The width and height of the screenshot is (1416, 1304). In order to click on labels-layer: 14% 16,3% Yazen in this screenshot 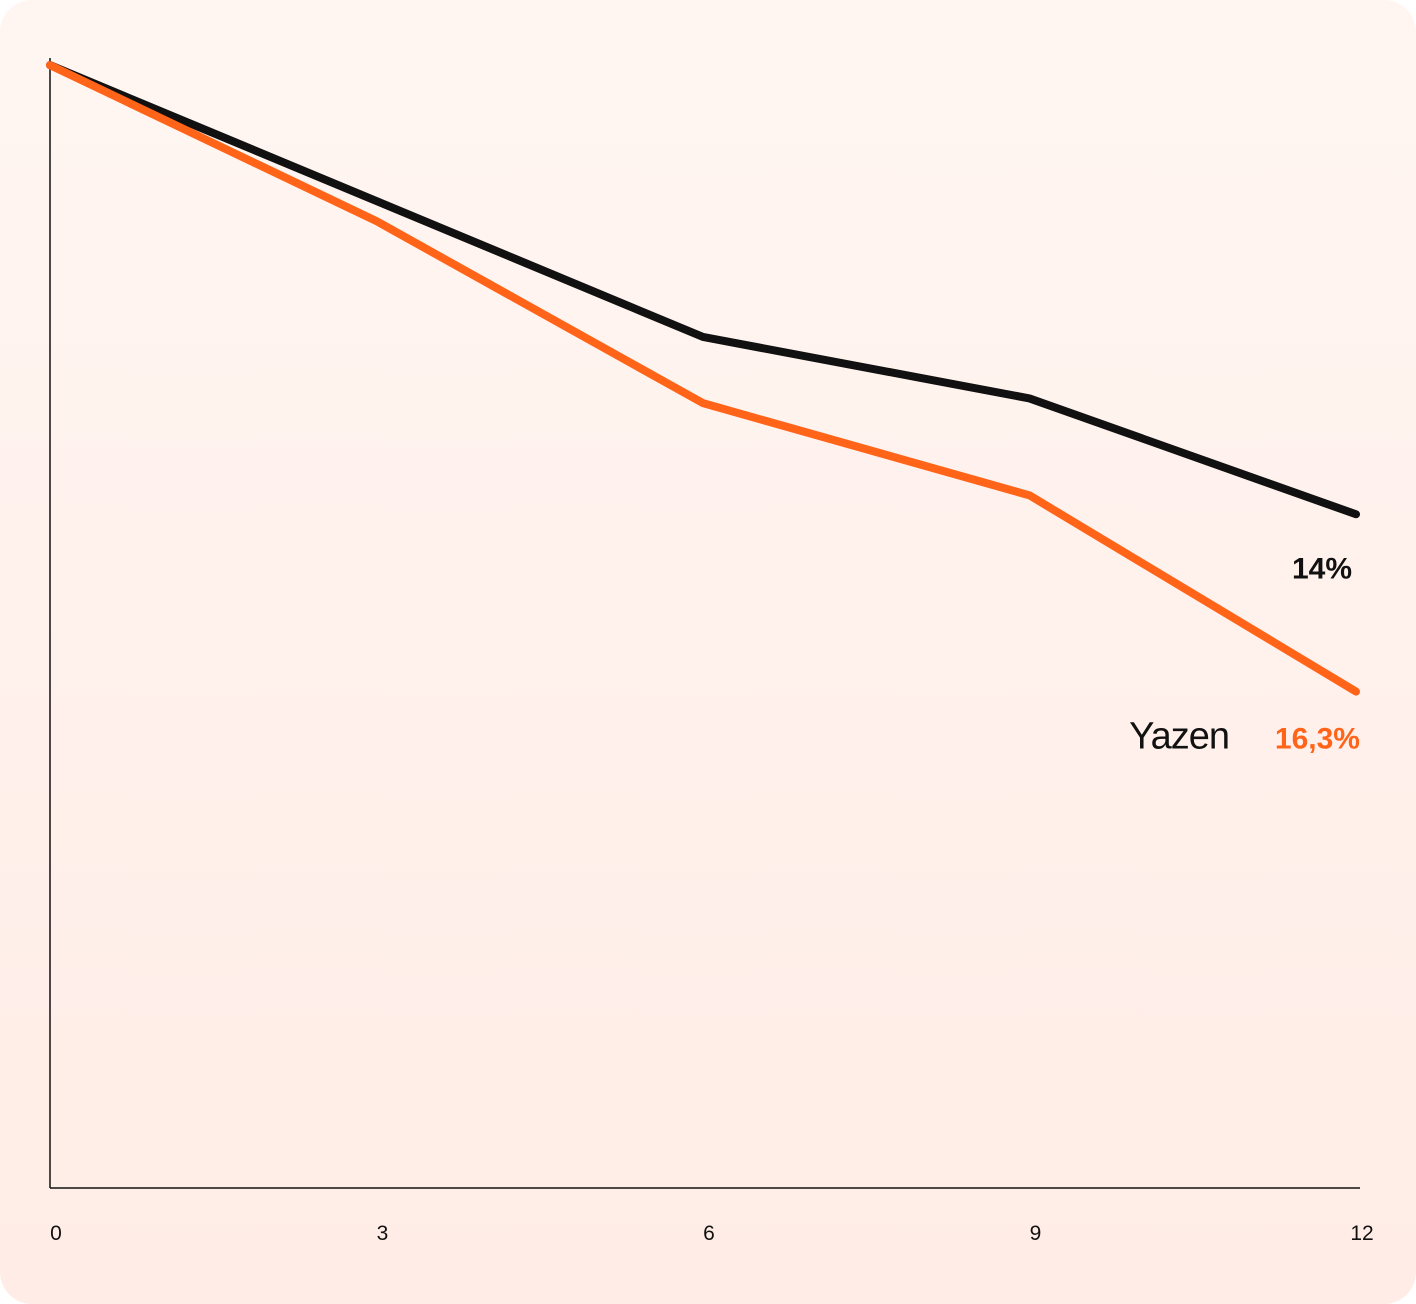, I will do `click(1244, 654)`.